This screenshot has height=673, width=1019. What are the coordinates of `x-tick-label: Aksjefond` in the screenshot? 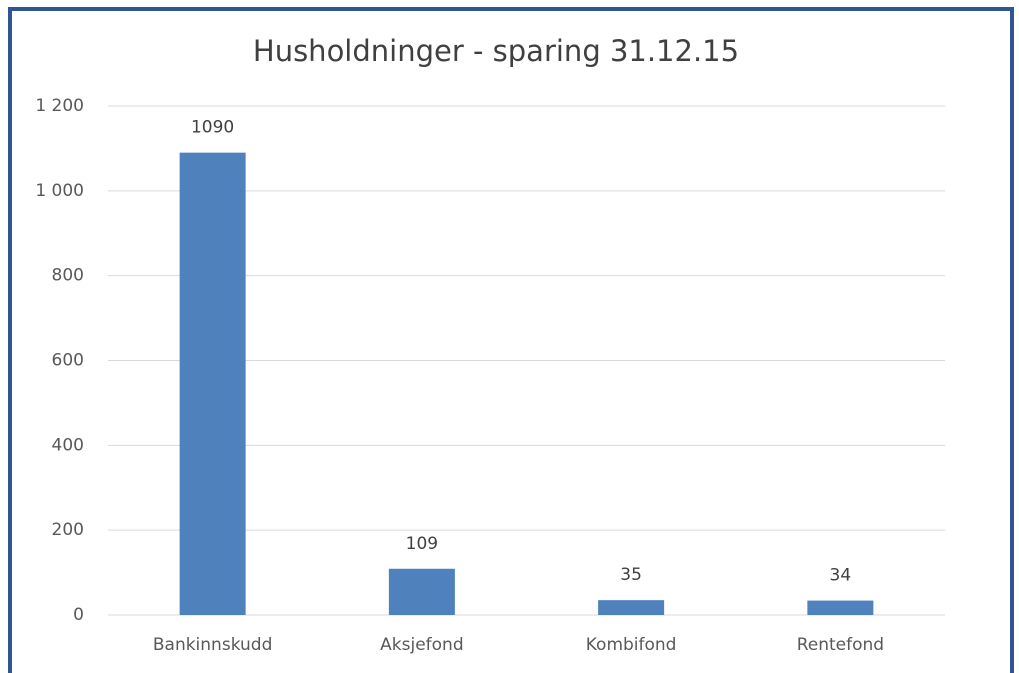 It's located at (421, 645).